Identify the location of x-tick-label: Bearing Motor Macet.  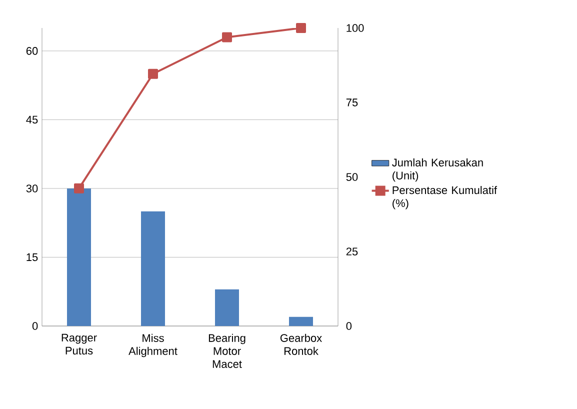
(227, 351).